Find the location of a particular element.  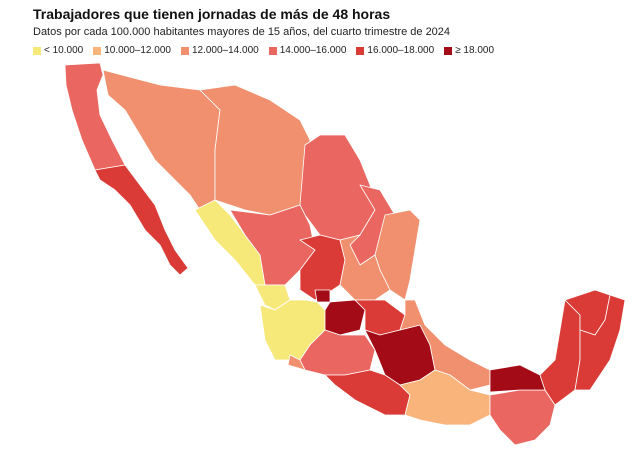

legend-item: < 10.000 is located at coordinates (58, 50).